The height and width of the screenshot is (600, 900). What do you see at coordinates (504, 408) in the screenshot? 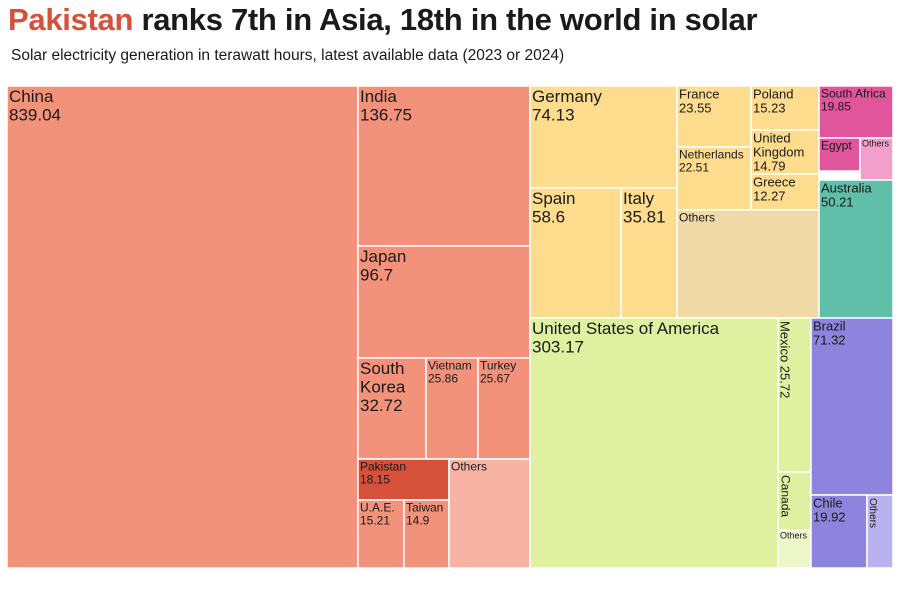
I see `cell-asia-turkey` at bounding box center [504, 408].